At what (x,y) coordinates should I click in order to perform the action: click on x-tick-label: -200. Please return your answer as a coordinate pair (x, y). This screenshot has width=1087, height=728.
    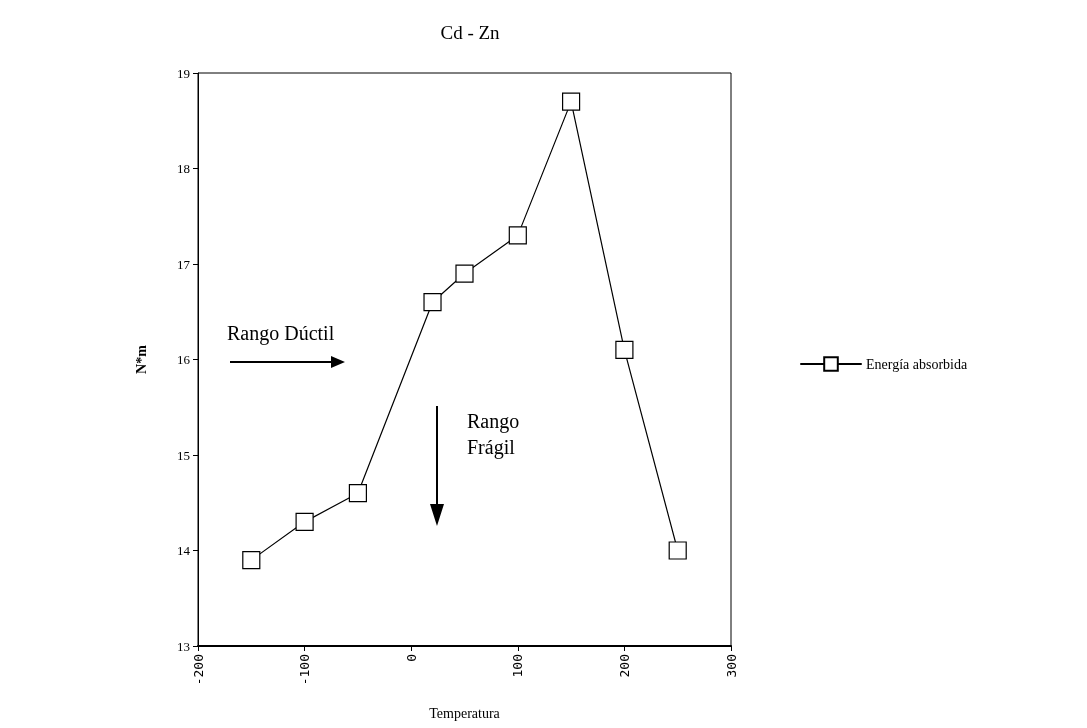
    Looking at the image, I should click on (198, 670).